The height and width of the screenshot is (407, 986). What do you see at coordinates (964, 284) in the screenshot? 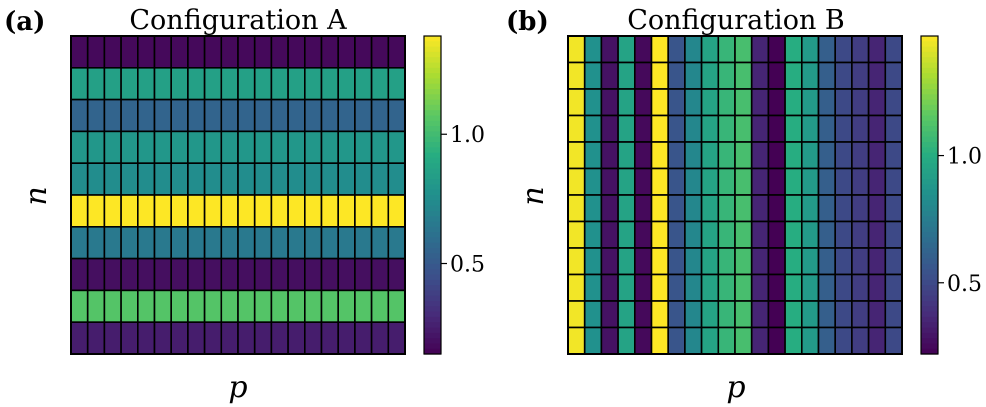
I see `colorbar-tick-label: 0.5` at bounding box center [964, 284].